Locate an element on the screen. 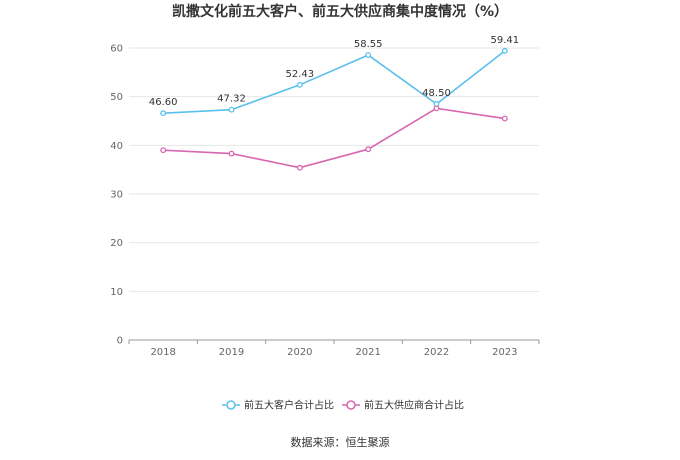 This screenshot has width=680, height=460. series-1: 46.60 47.32 52.43 58.55 48.50 59.41 is located at coordinates (334, 76).